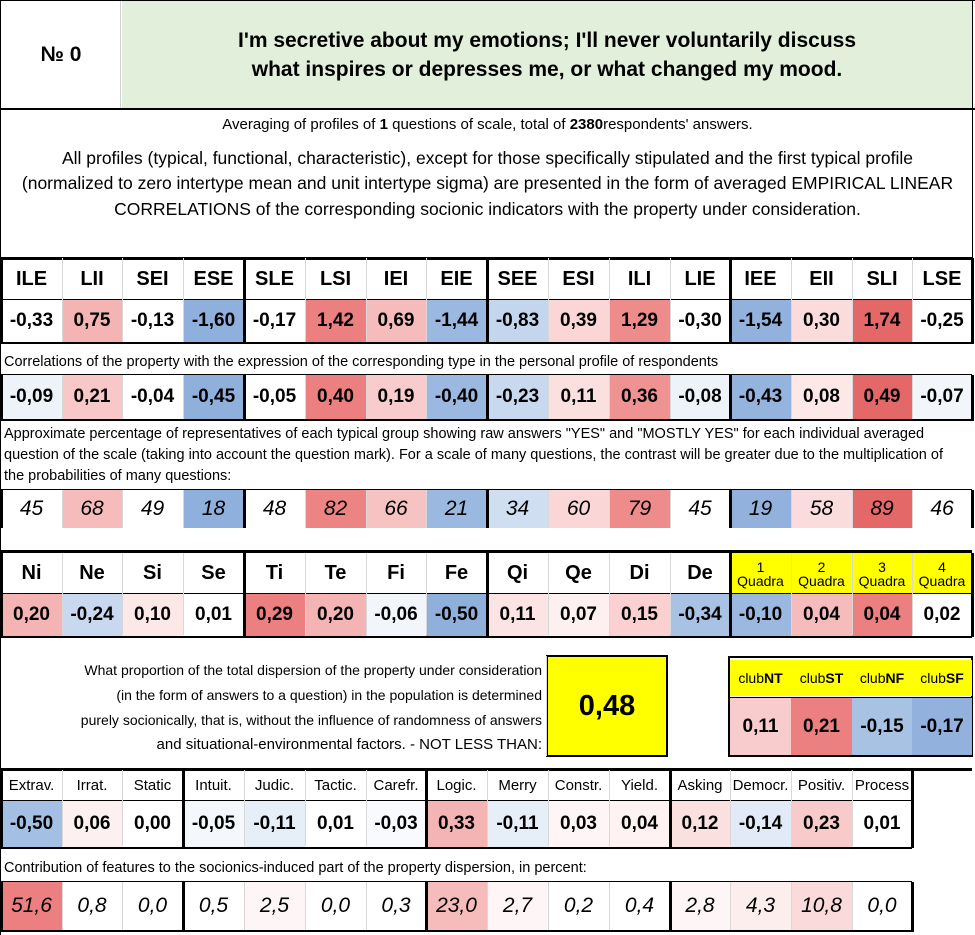 Image resolution: width=975 pixels, height=935 pixels. What do you see at coordinates (821, 615) in the screenshot?
I see `quadra-value: 0,04` at bounding box center [821, 615].